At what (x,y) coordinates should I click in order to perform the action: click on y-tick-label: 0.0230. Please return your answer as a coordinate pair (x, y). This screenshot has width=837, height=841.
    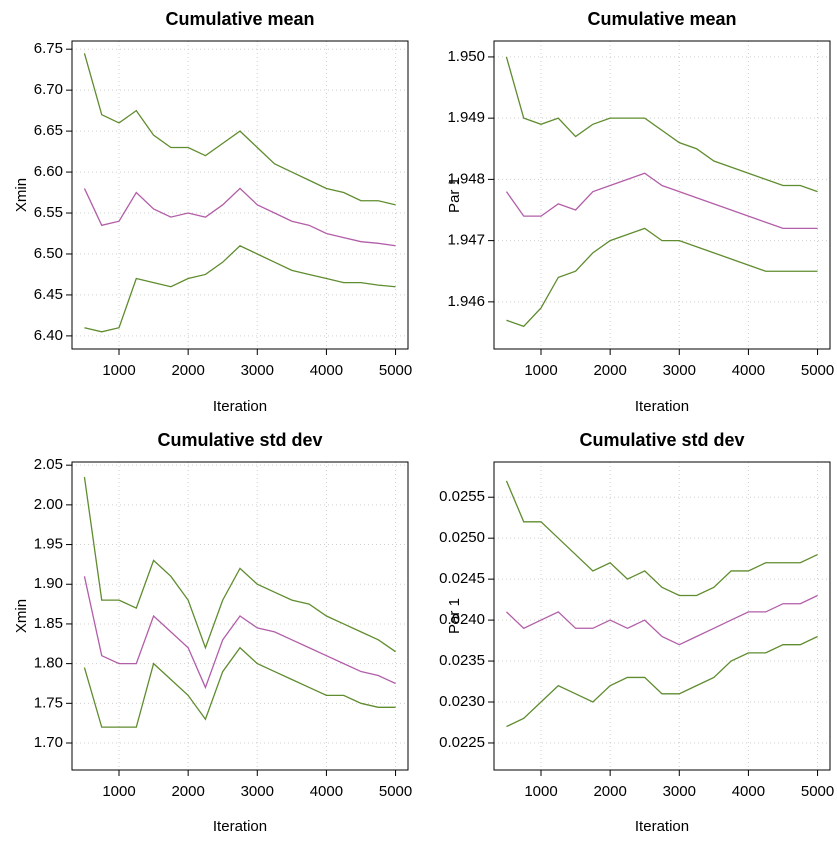
    Looking at the image, I should click on (462, 701).